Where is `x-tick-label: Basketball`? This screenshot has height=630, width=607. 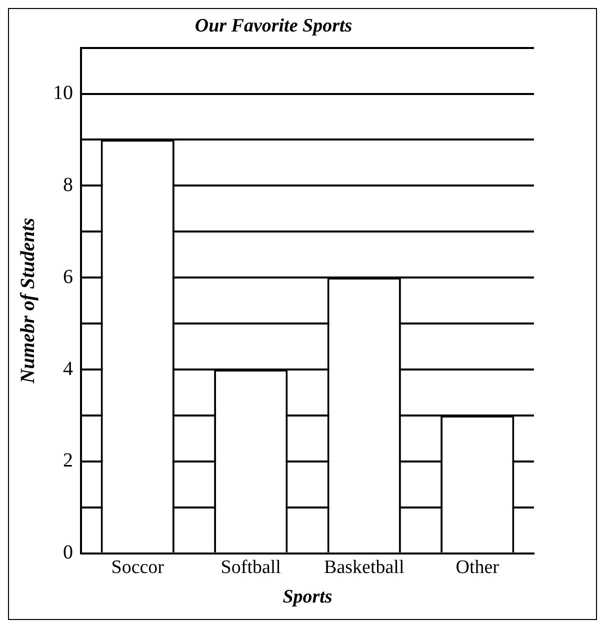
x-tick-label: Basketball is located at coordinates (364, 567).